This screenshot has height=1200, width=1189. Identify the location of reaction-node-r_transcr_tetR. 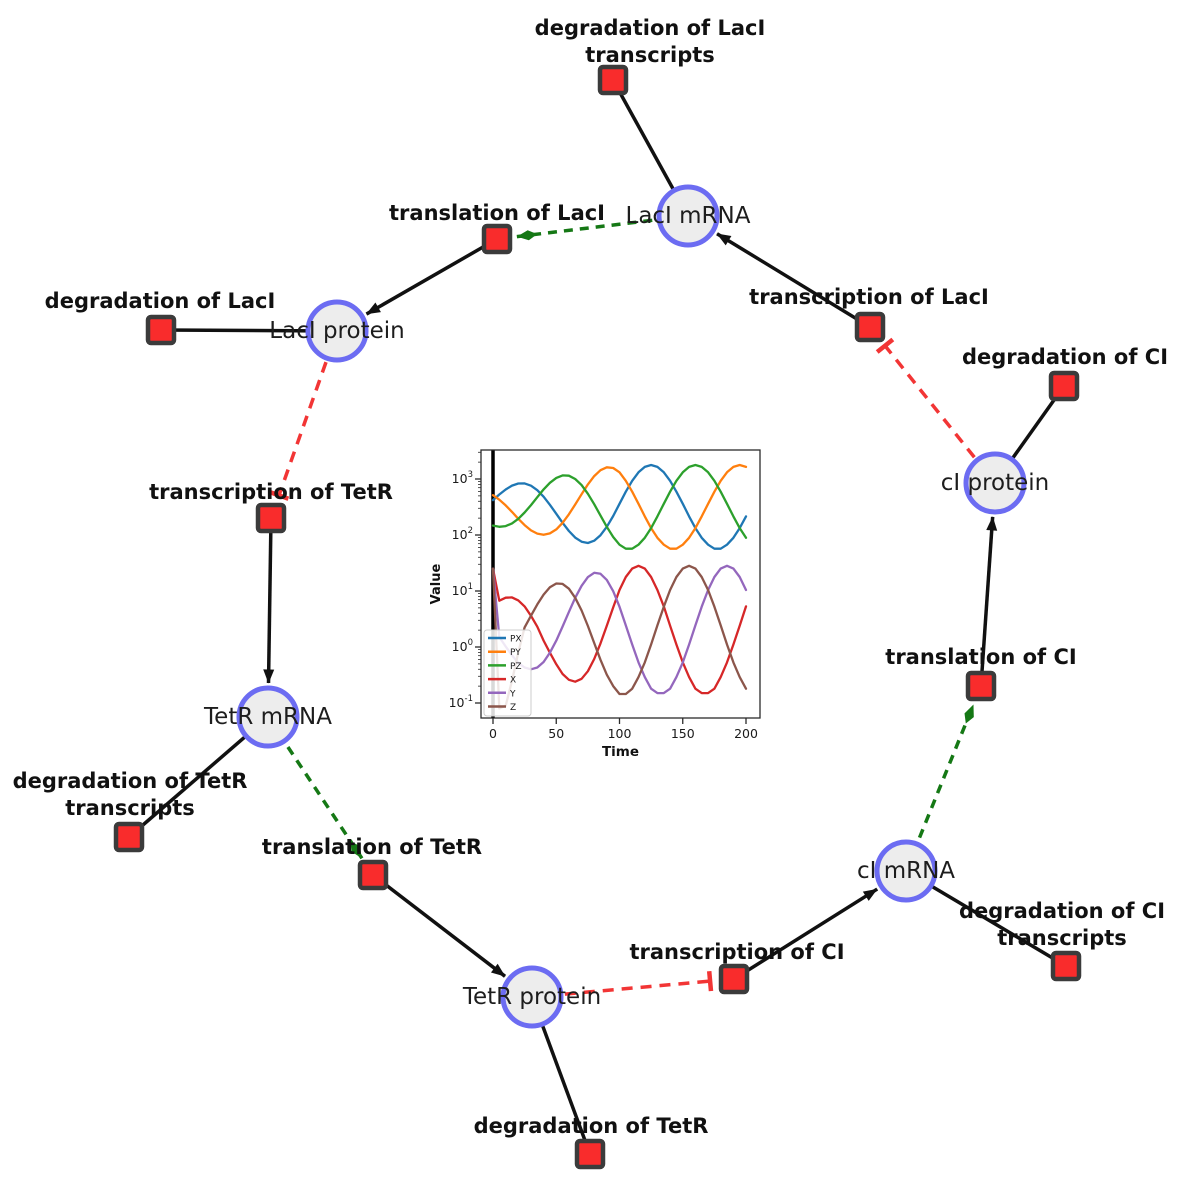
(271, 518).